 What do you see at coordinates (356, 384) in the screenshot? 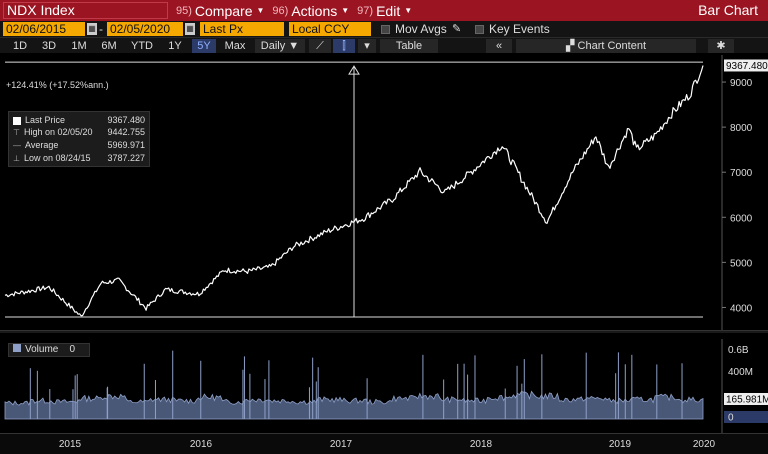
I see `volume-spikes` at bounding box center [356, 384].